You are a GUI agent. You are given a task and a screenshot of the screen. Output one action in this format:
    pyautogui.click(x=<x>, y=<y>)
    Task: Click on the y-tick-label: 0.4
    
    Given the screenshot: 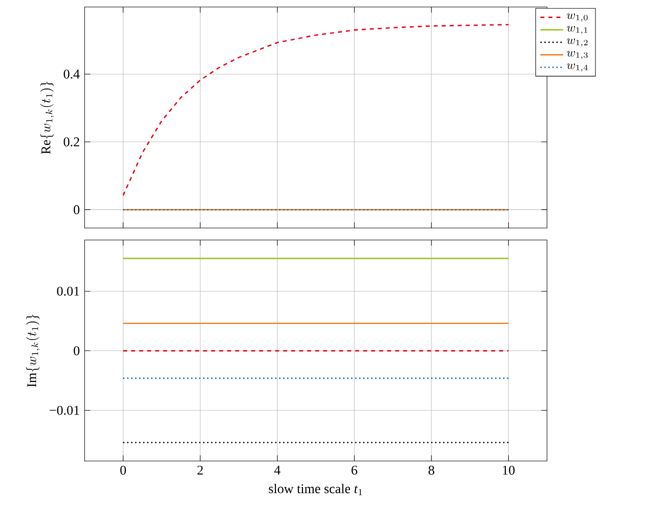 What is the action you would take?
    pyautogui.click(x=72, y=74)
    